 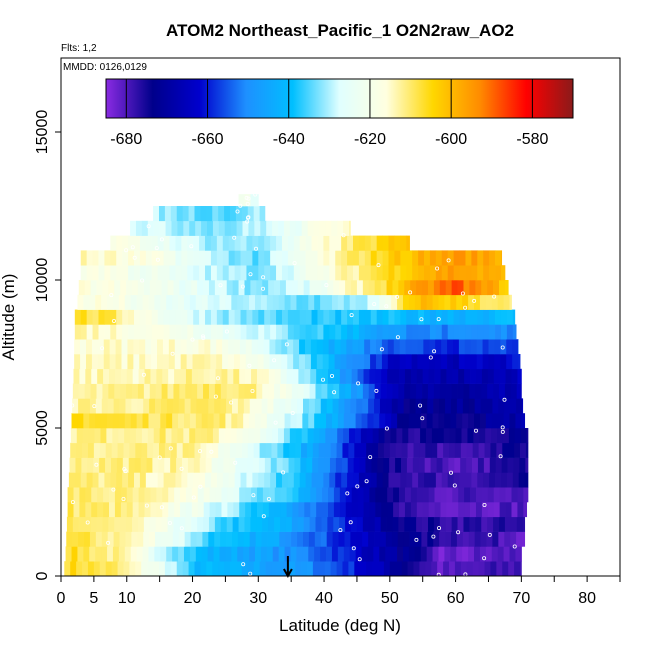 I want to click on x-axis-label: Latitude (deg N), so click(x=340, y=625).